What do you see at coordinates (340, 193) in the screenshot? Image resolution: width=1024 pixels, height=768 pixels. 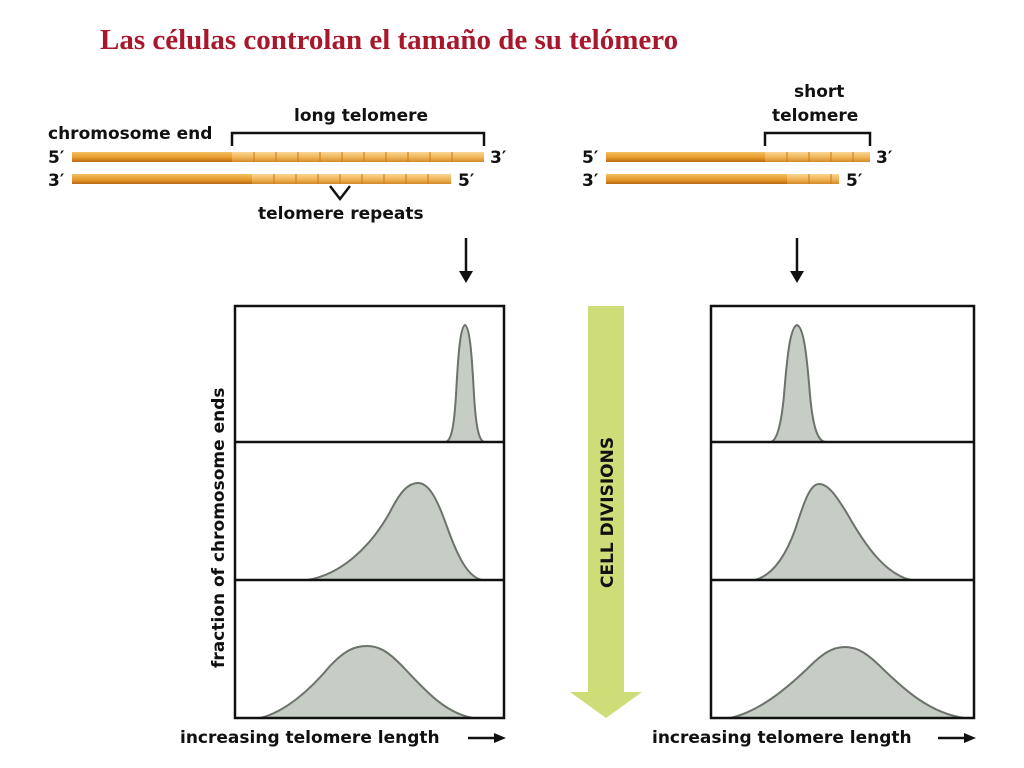 I see `telomere-repeats-pointer` at bounding box center [340, 193].